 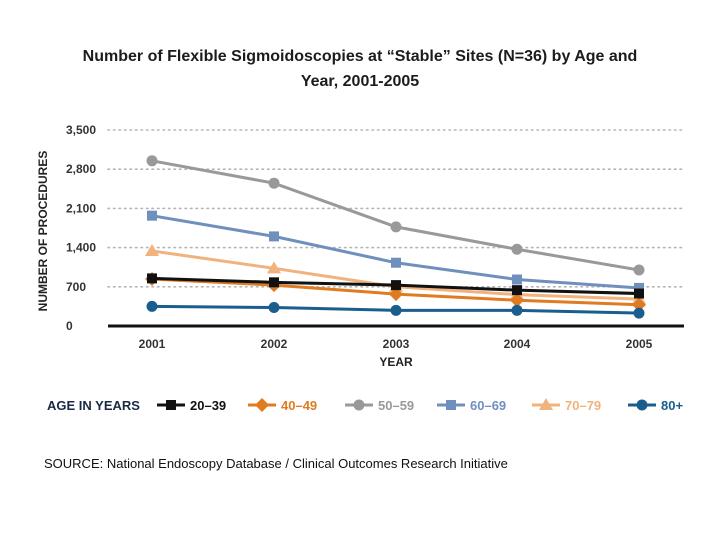 I want to click on y-tick-label: 2,800, so click(x=81, y=169).